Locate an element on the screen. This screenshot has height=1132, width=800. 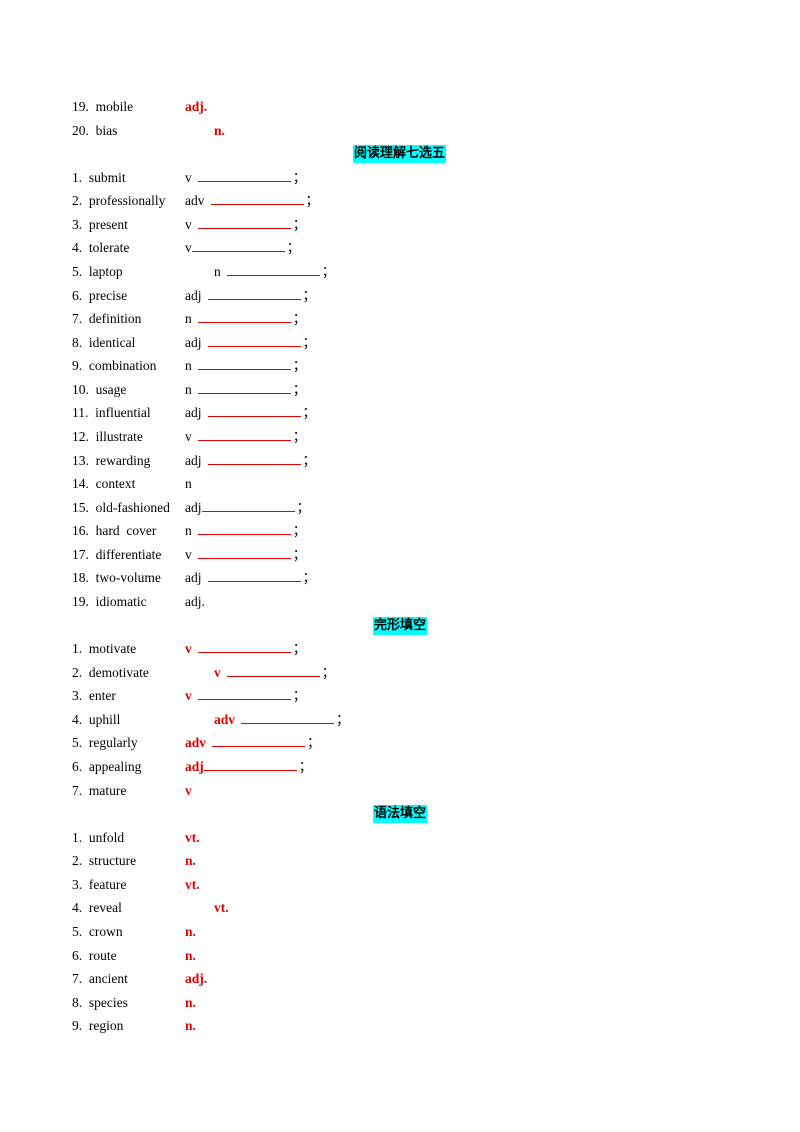
vocab-word: 7. mature is located at coordinates (99, 790).